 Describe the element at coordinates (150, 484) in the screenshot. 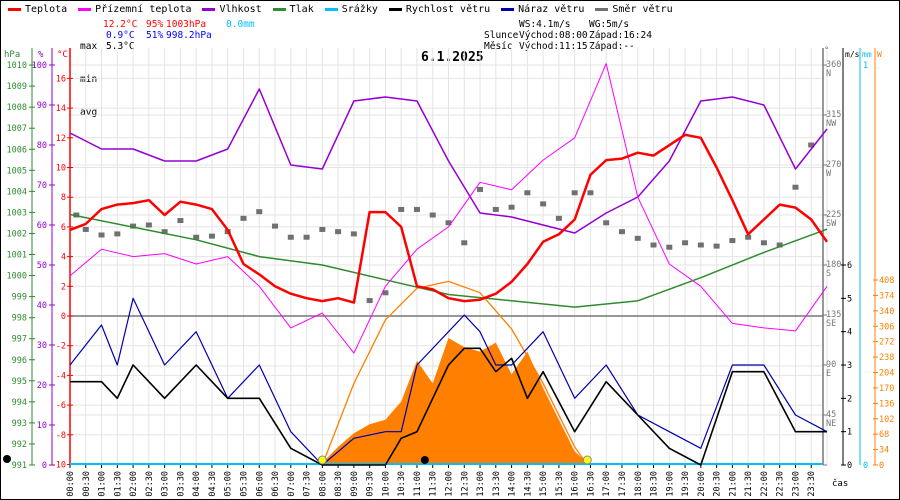

I see `x-tick-label: 02:30` at that location.